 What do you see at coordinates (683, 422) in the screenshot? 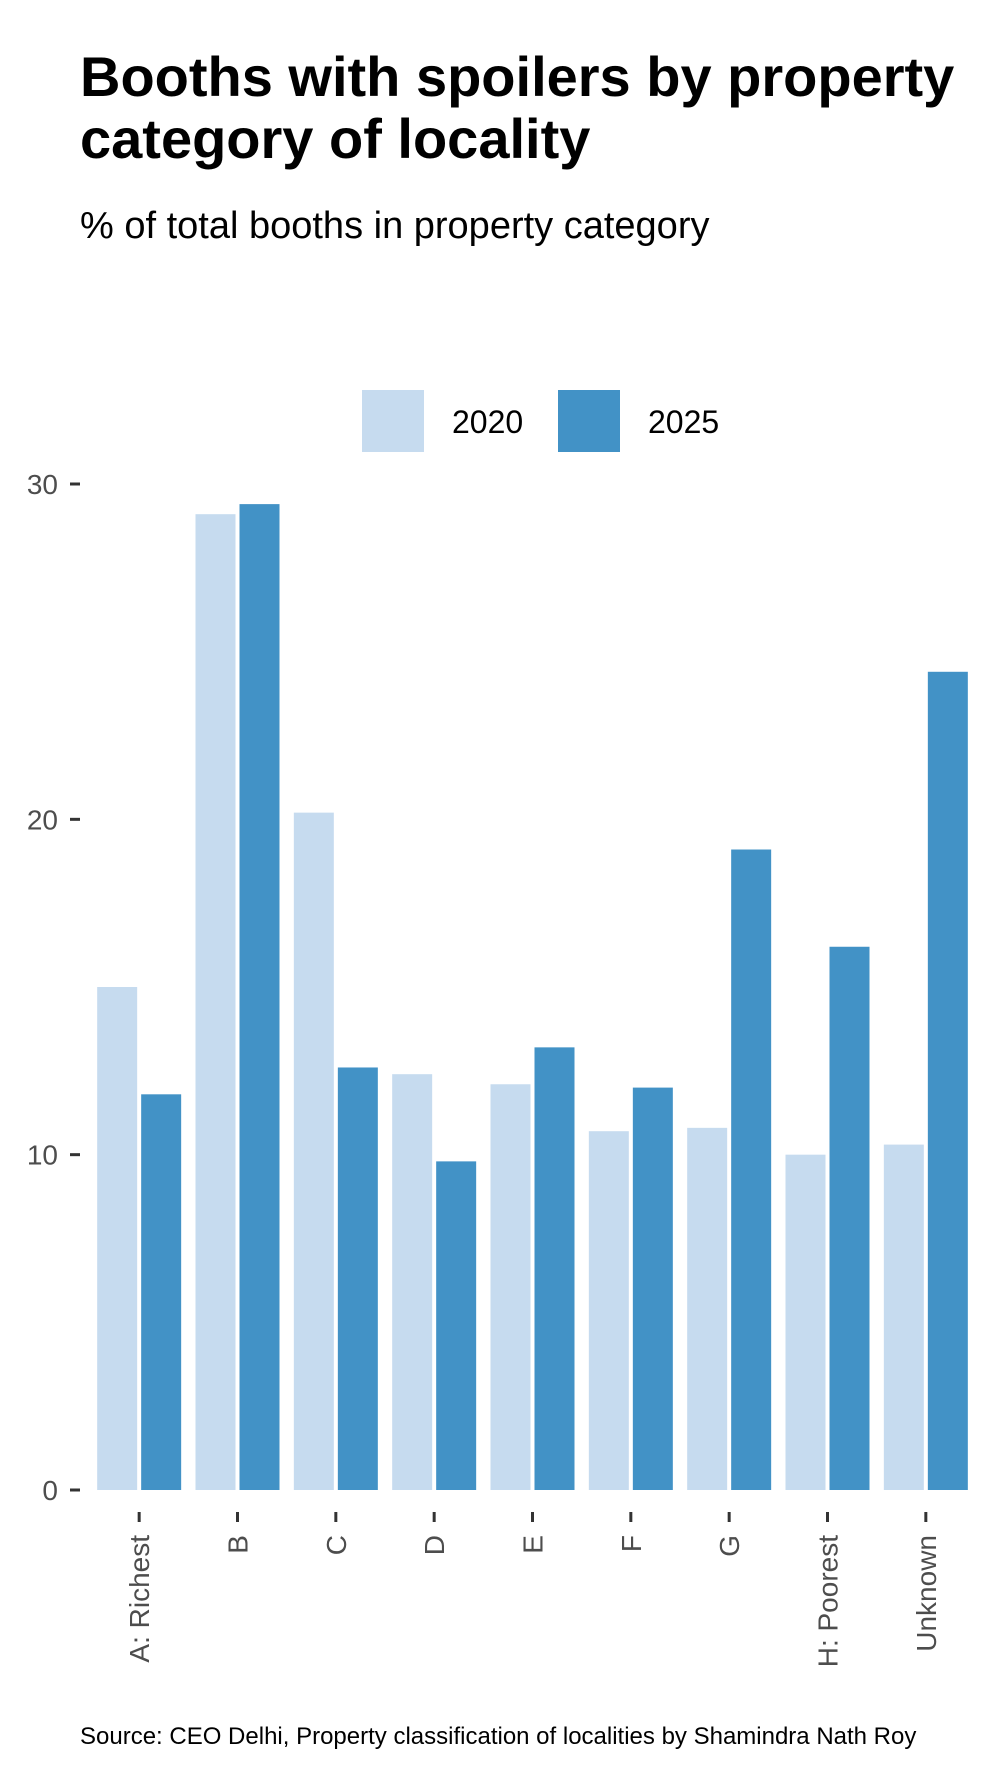
I see `legend-label-2025: 2025` at bounding box center [683, 422].